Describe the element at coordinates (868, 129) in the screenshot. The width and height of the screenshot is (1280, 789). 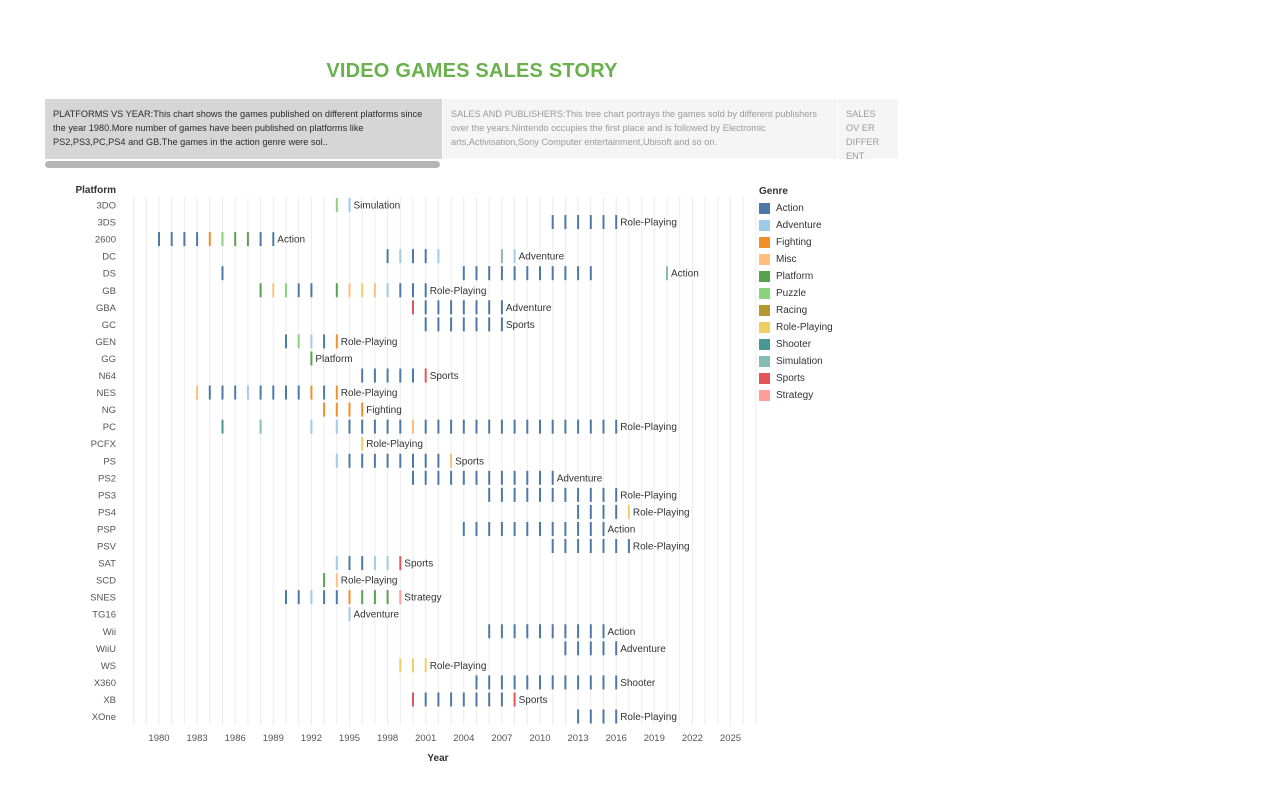
I see `story-point-sales-over-genres: SALES OV ER DIFFER ENT GEN..` at that location.